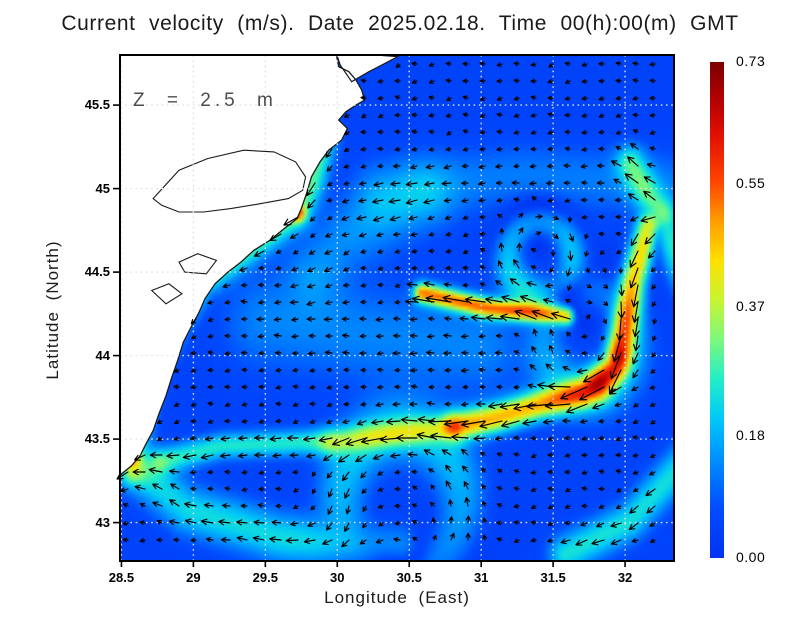 The height and width of the screenshot is (618, 800). What do you see at coordinates (481, 577) in the screenshot?
I see `x-tick-label: 31` at bounding box center [481, 577].